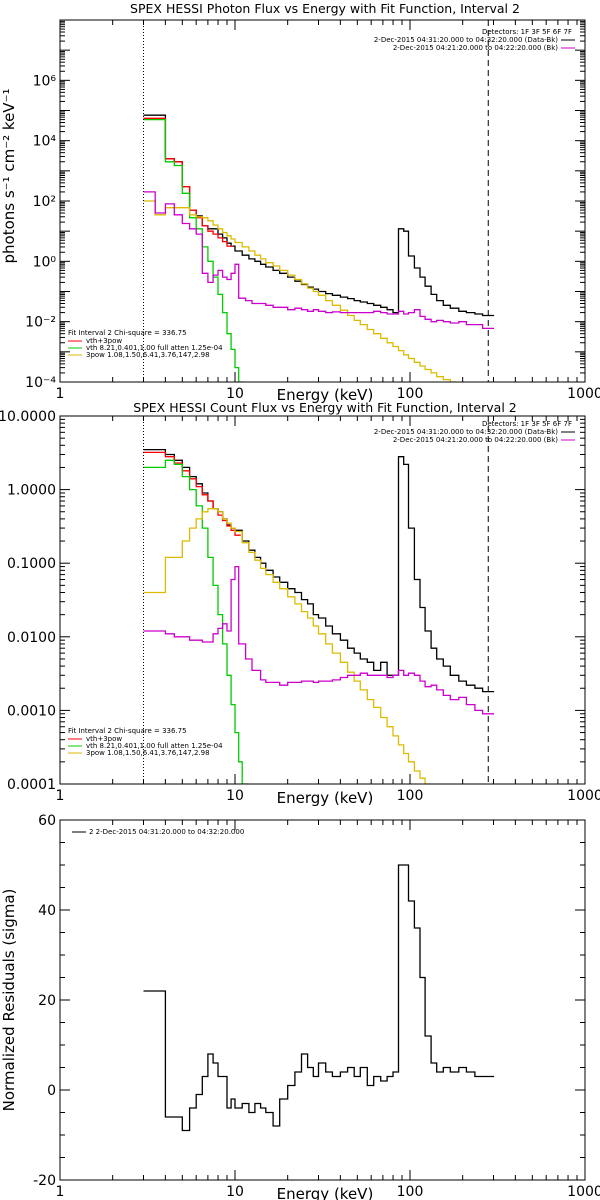  I want to click on y-tick-label: 10², so click(44, 202).